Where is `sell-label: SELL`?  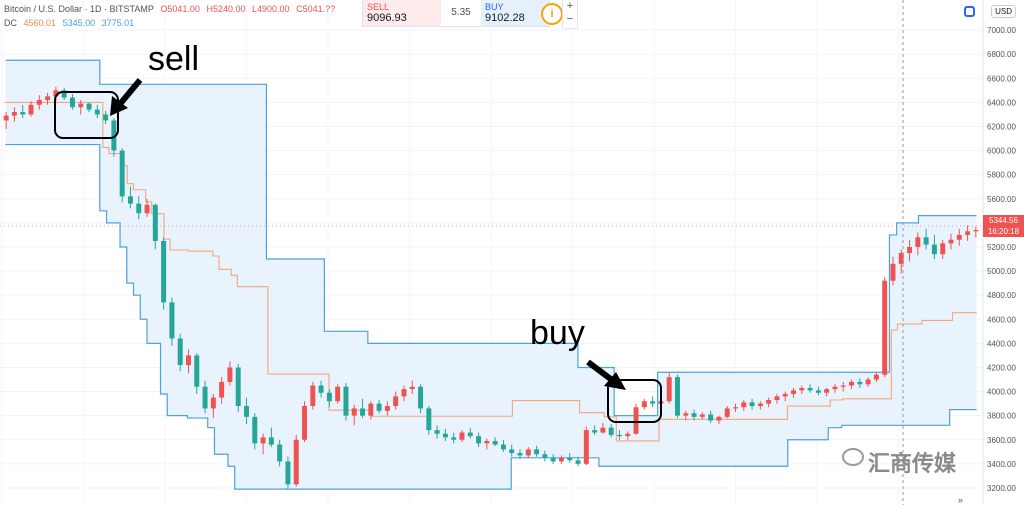
sell-label: SELL is located at coordinates (378, 7).